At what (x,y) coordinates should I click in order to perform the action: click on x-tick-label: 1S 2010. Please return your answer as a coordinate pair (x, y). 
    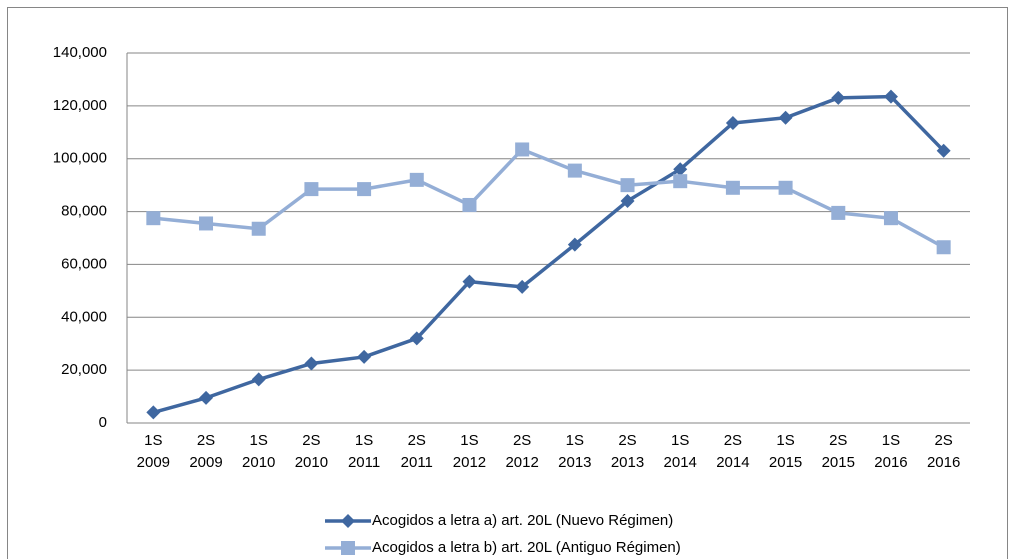
    Looking at the image, I should click on (258, 451).